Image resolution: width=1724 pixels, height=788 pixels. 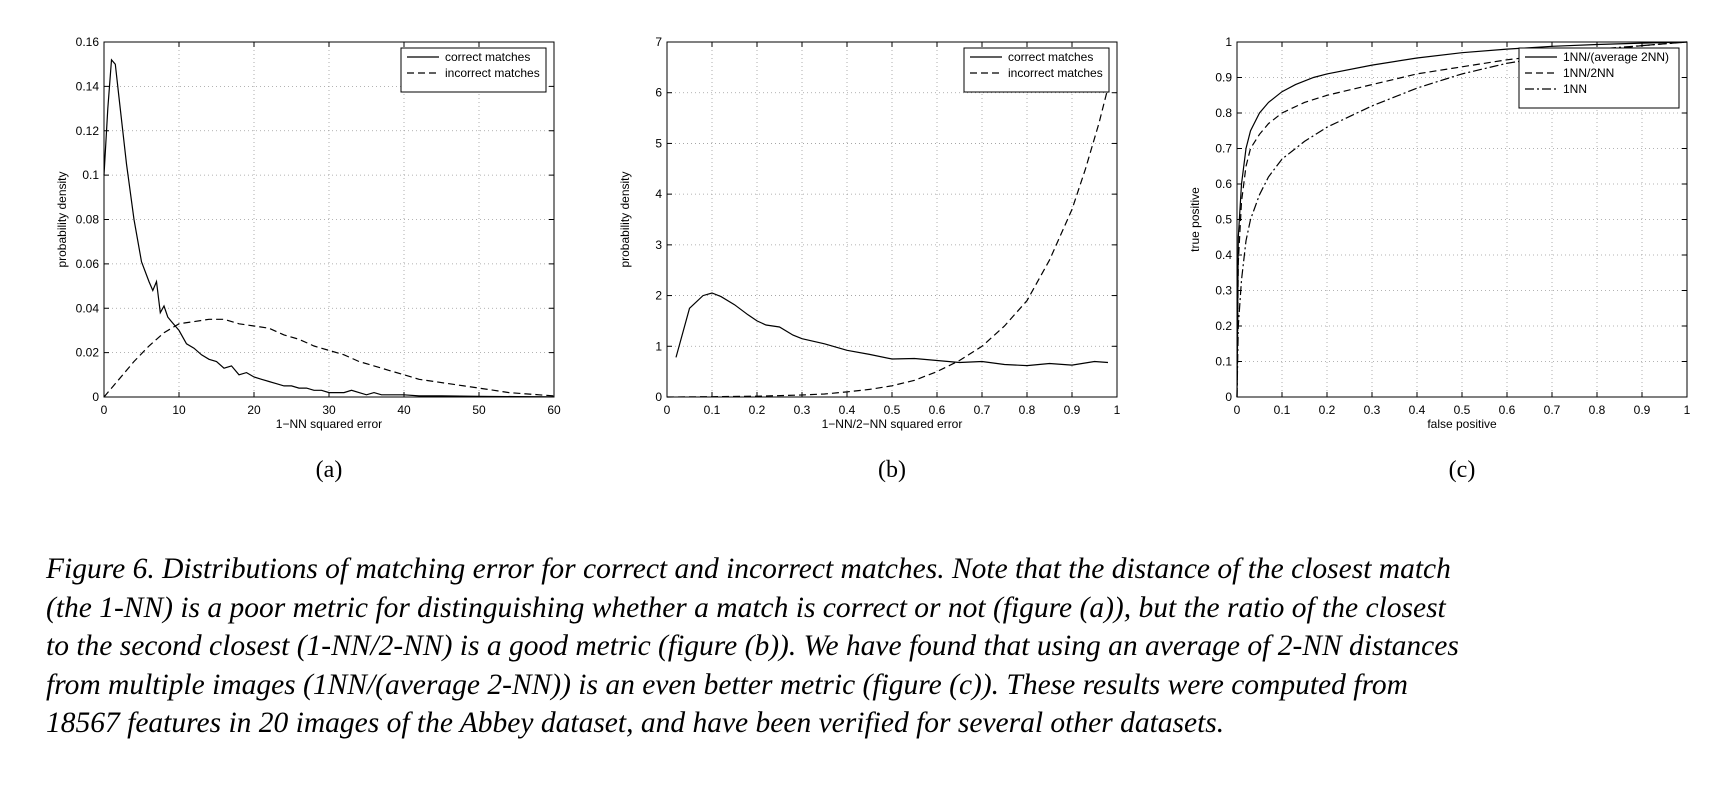 What do you see at coordinates (1223, 113) in the screenshot?
I see `y-tick-label: 0.8` at bounding box center [1223, 113].